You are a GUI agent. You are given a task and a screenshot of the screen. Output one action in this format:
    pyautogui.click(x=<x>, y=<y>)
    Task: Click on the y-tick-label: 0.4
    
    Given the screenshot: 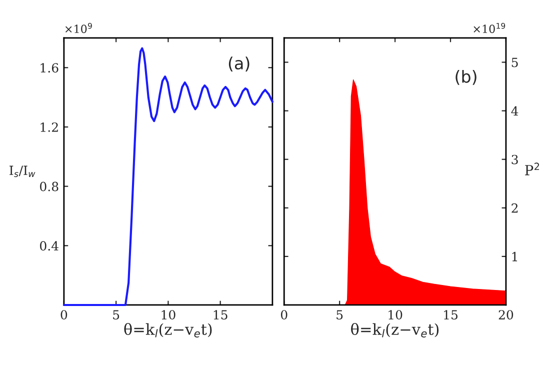 What is the action you would take?
    pyautogui.click(x=49, y=246)
    